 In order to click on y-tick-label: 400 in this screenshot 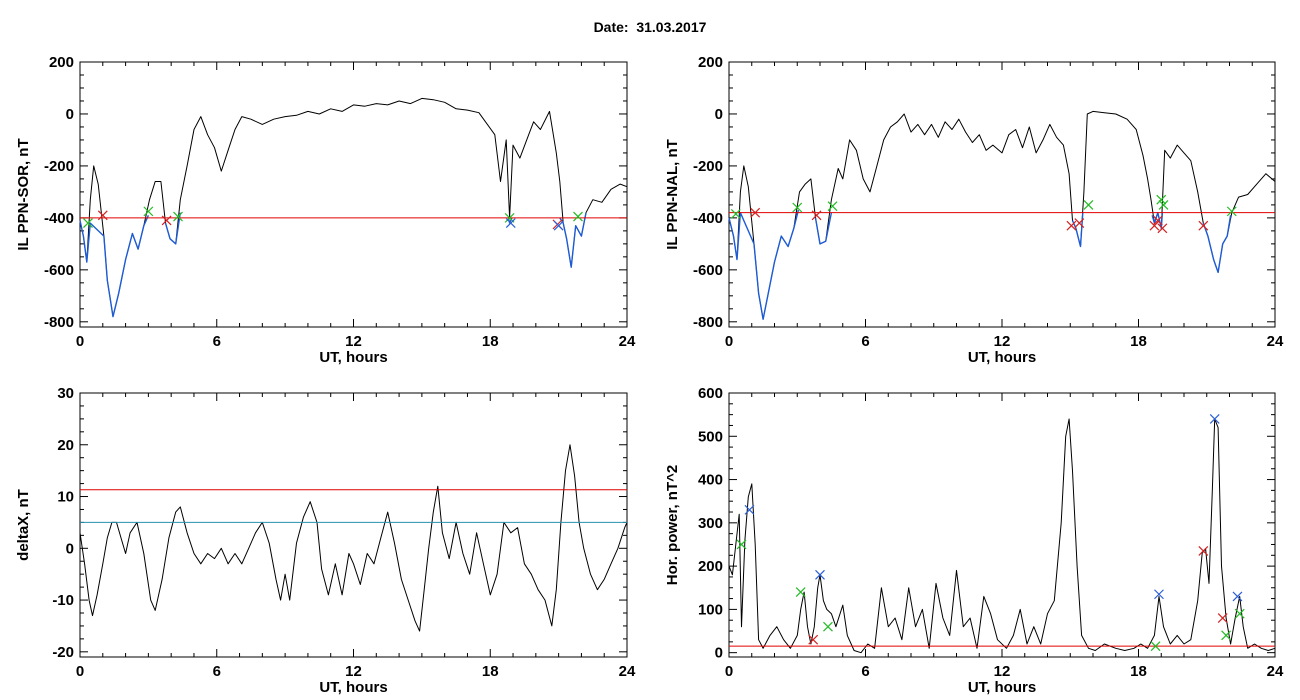, I will do `click(710, 480)`.